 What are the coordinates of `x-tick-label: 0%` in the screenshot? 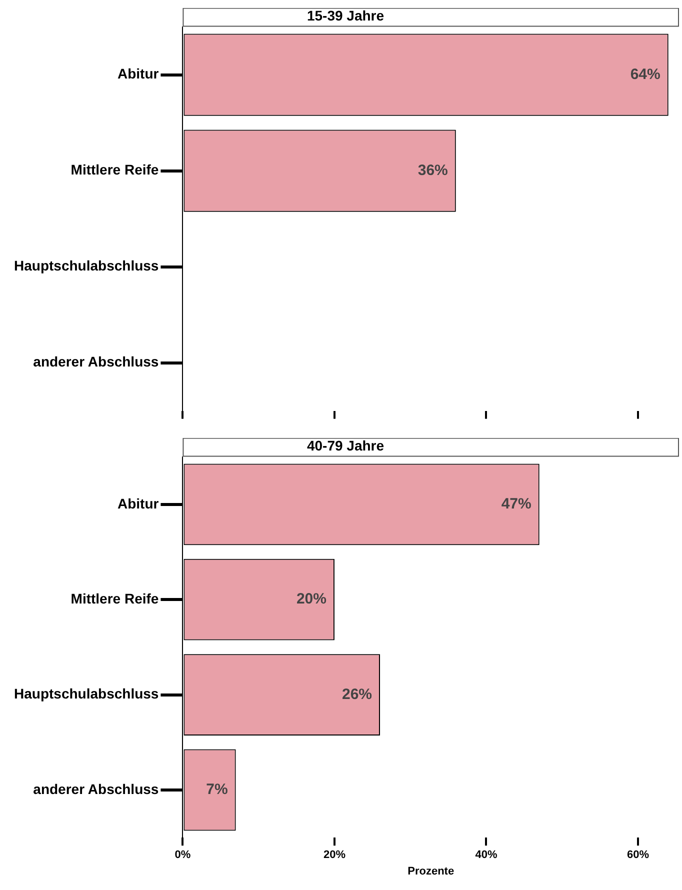 It's located at (182, 855).